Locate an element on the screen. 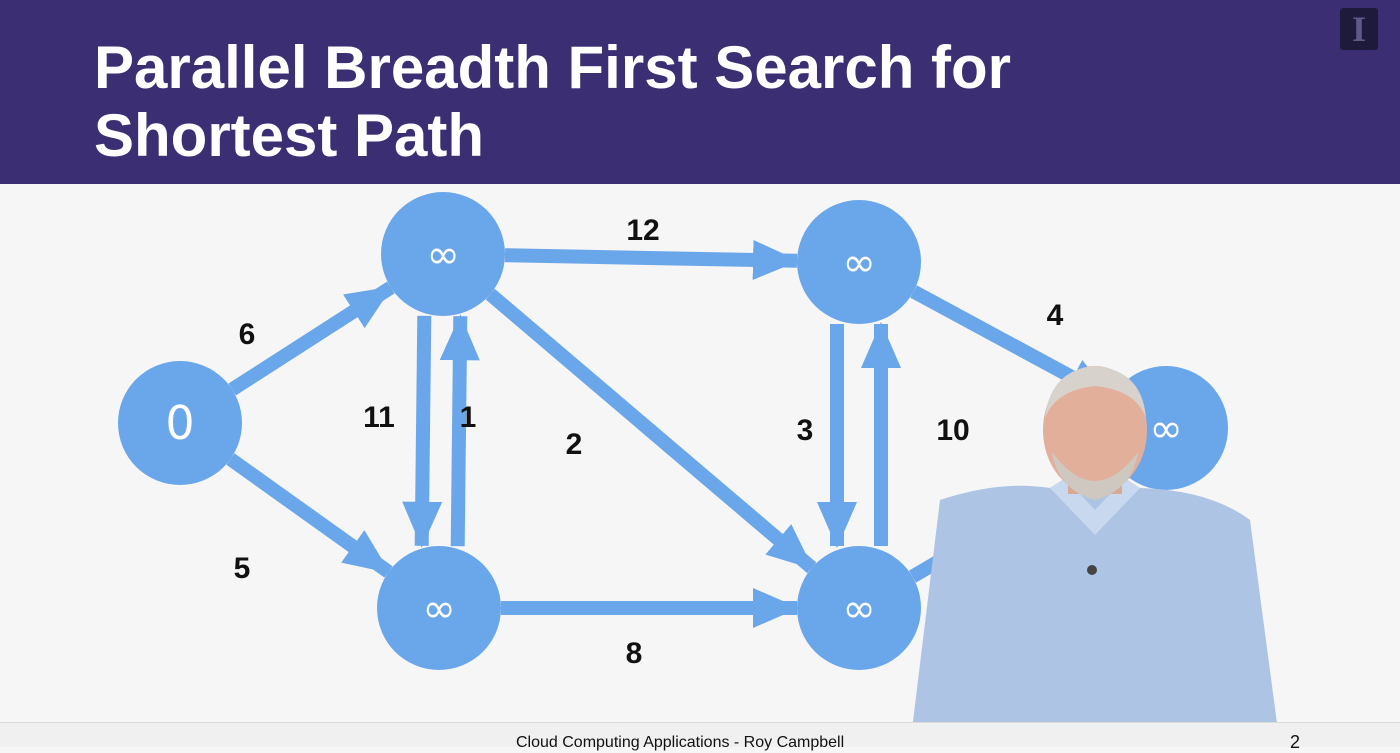 The image size is (1400, 753). node-d is located at coordinates (859, 608).